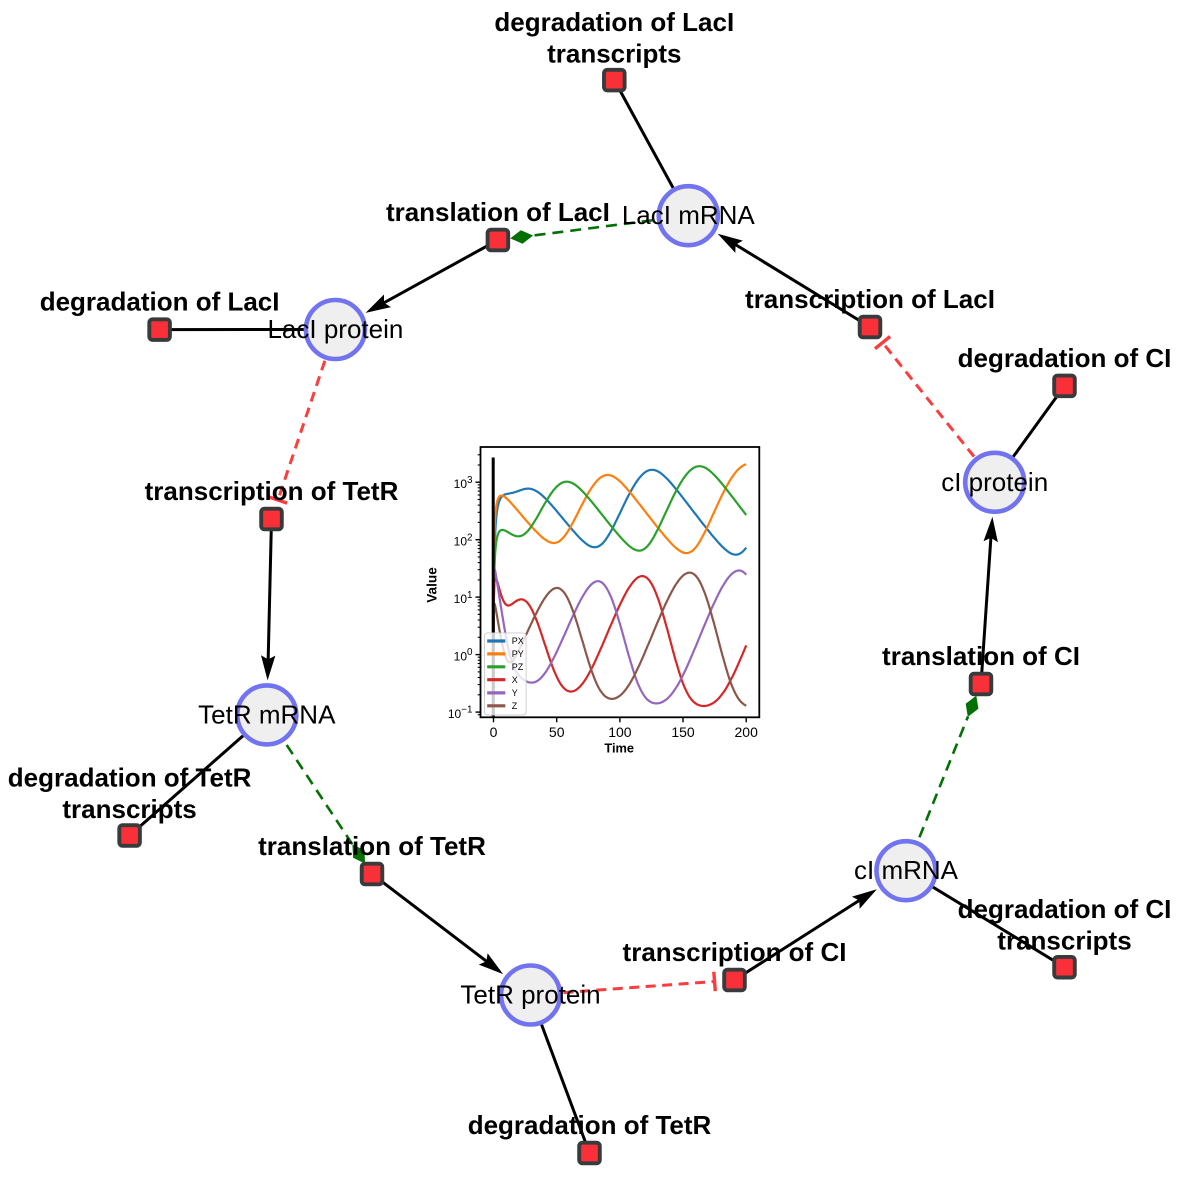  What do you see at coordinates (272, 491) in the screenshot?
I see `svg-text: transcription of TetR` at bounding box center [272, 491].